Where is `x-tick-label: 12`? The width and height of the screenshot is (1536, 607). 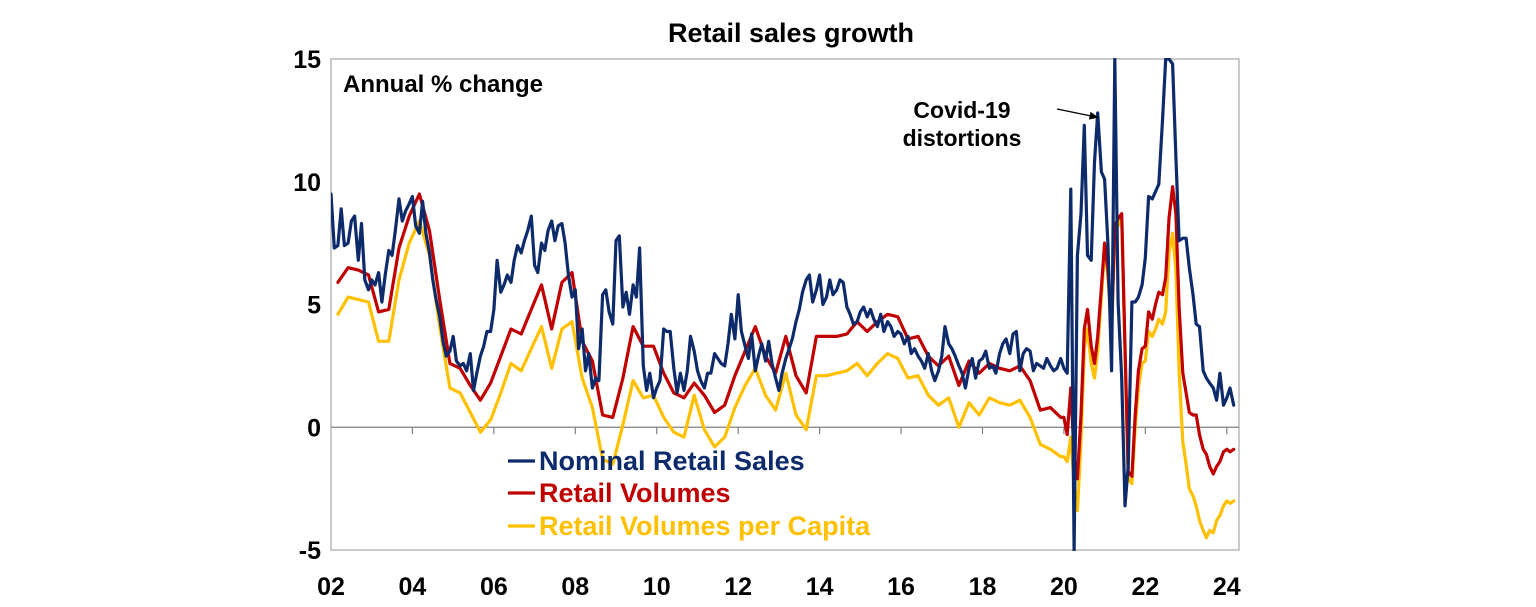
x-tick-label: 12 is located at coordinates (738, 587).